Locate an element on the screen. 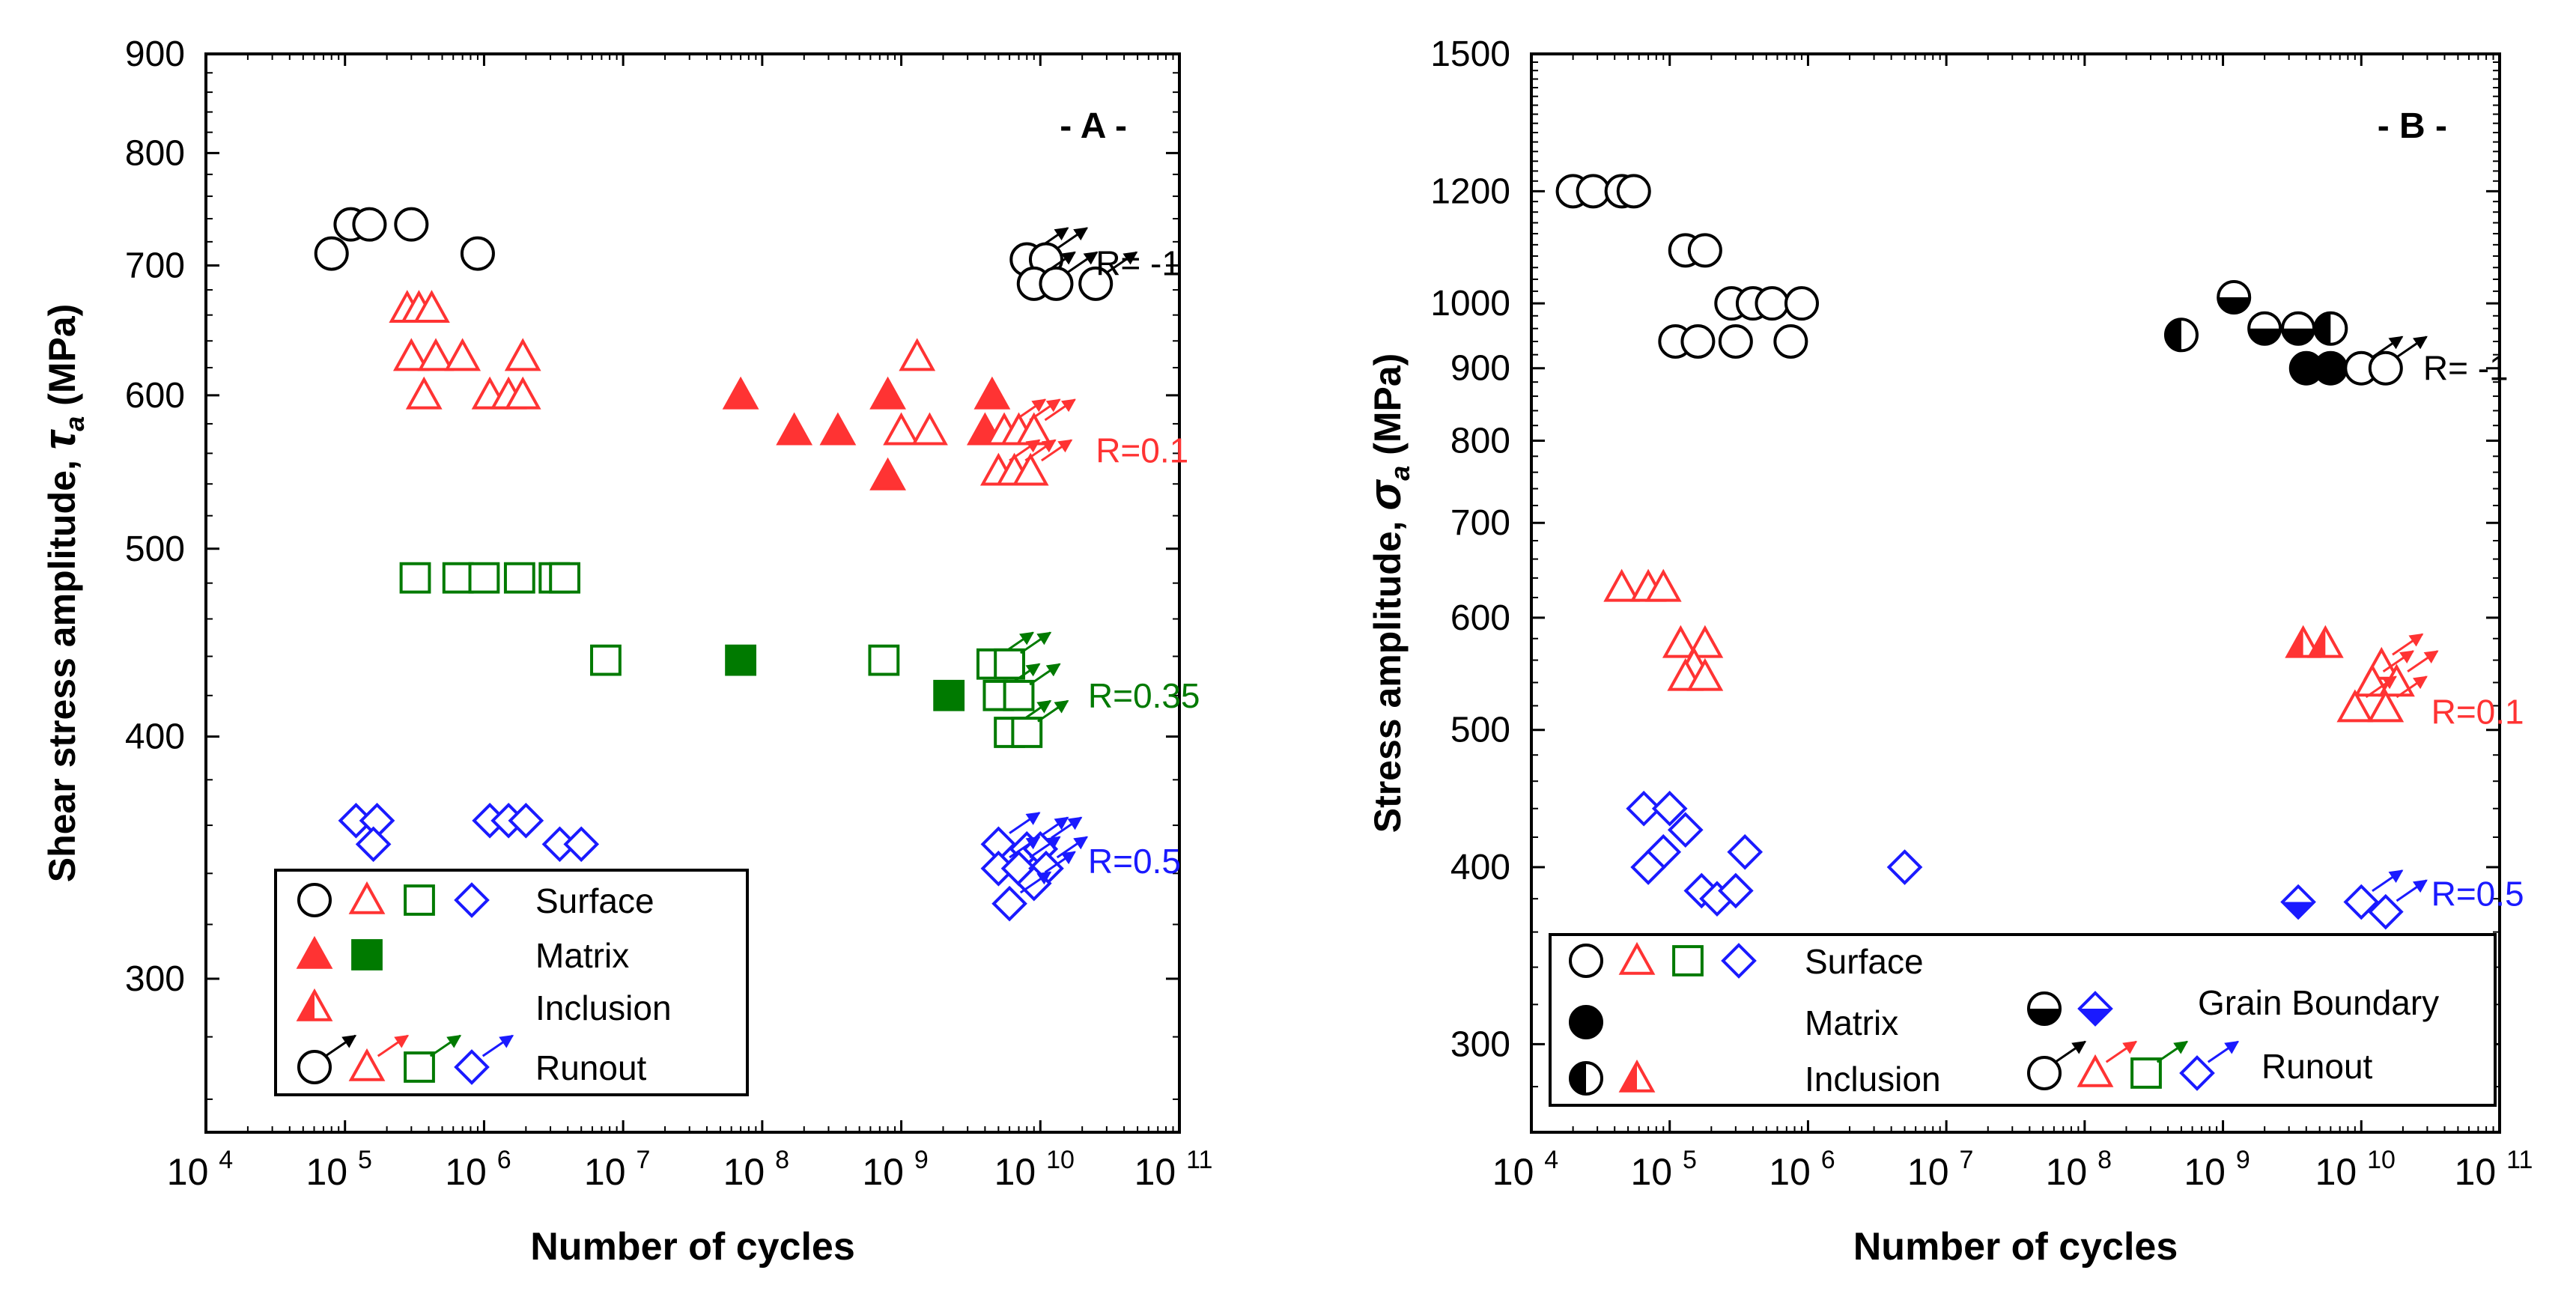 This screenshot has width=2576, height=1291. x-tick-label: 10 4 is located at coordinates (200, 1169).